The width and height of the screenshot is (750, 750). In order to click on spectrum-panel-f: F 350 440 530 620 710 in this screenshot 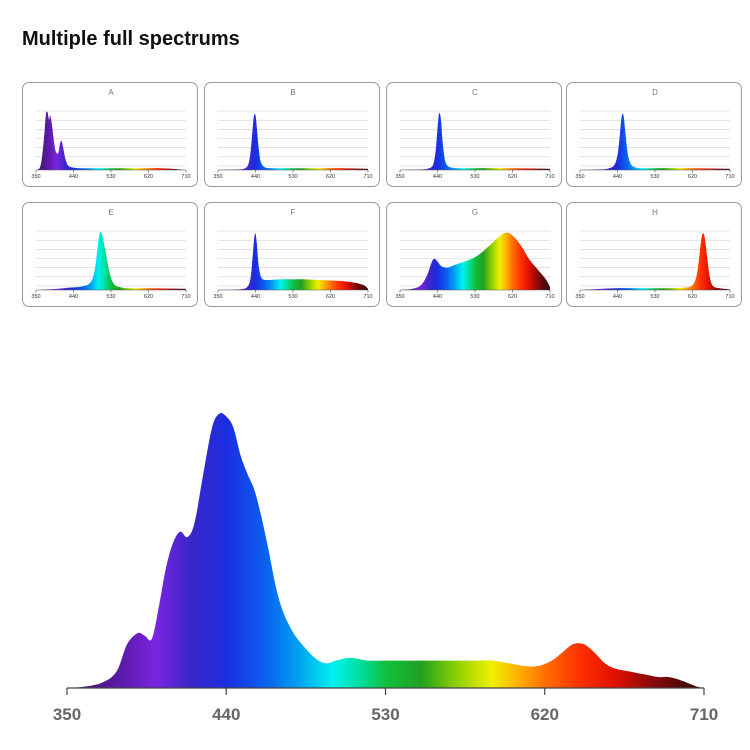, I will do `click(292, 254)`.